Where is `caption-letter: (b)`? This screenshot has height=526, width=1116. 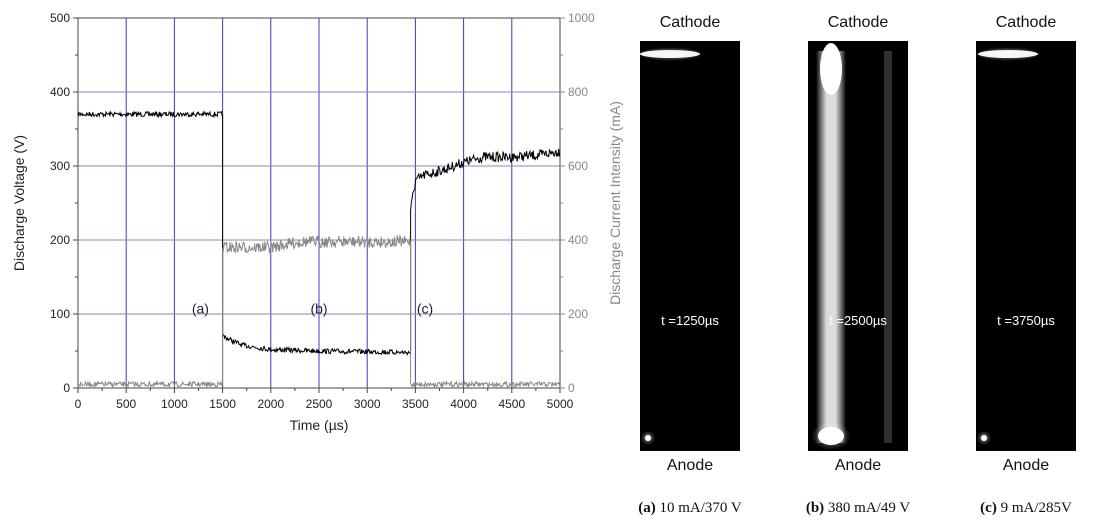 caption-letter: (b) is located at coordinates (815, 508).